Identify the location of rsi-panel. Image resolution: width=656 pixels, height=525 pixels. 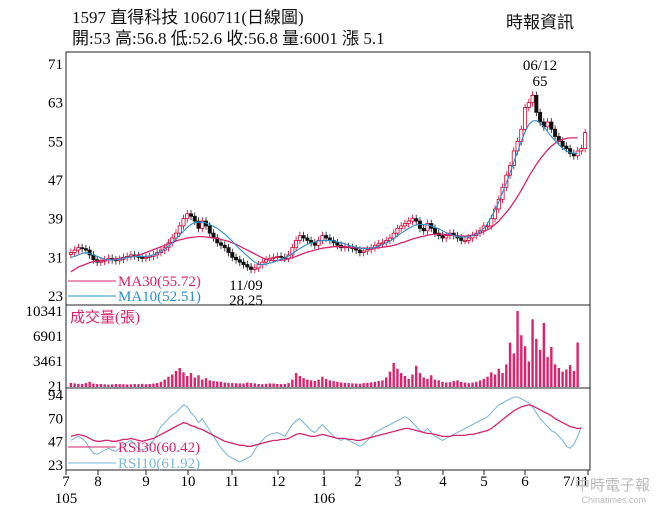
(328, 429).